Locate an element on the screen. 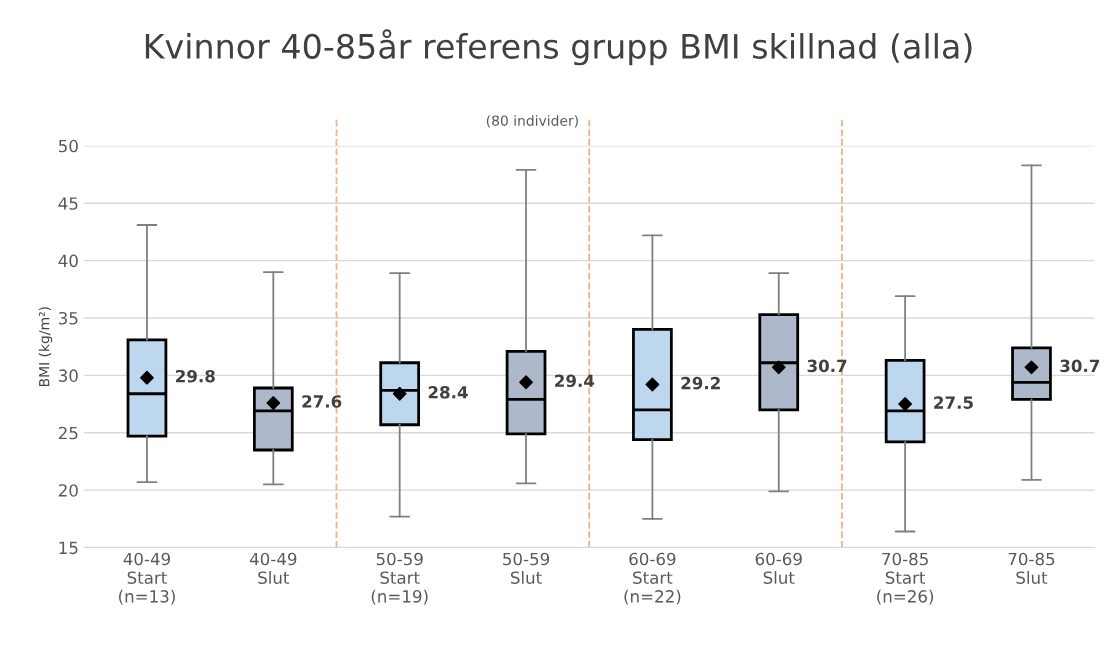 This screenshot has height=648, width=1117. y-tick-label: 45 is located at coordinates (68, 203).